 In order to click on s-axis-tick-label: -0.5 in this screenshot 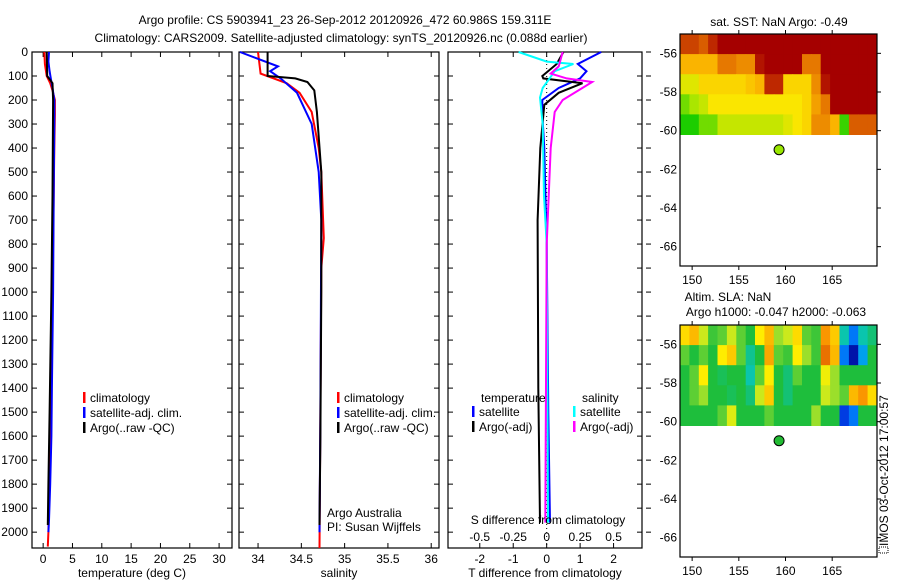, I will do `click(479, 537)`.